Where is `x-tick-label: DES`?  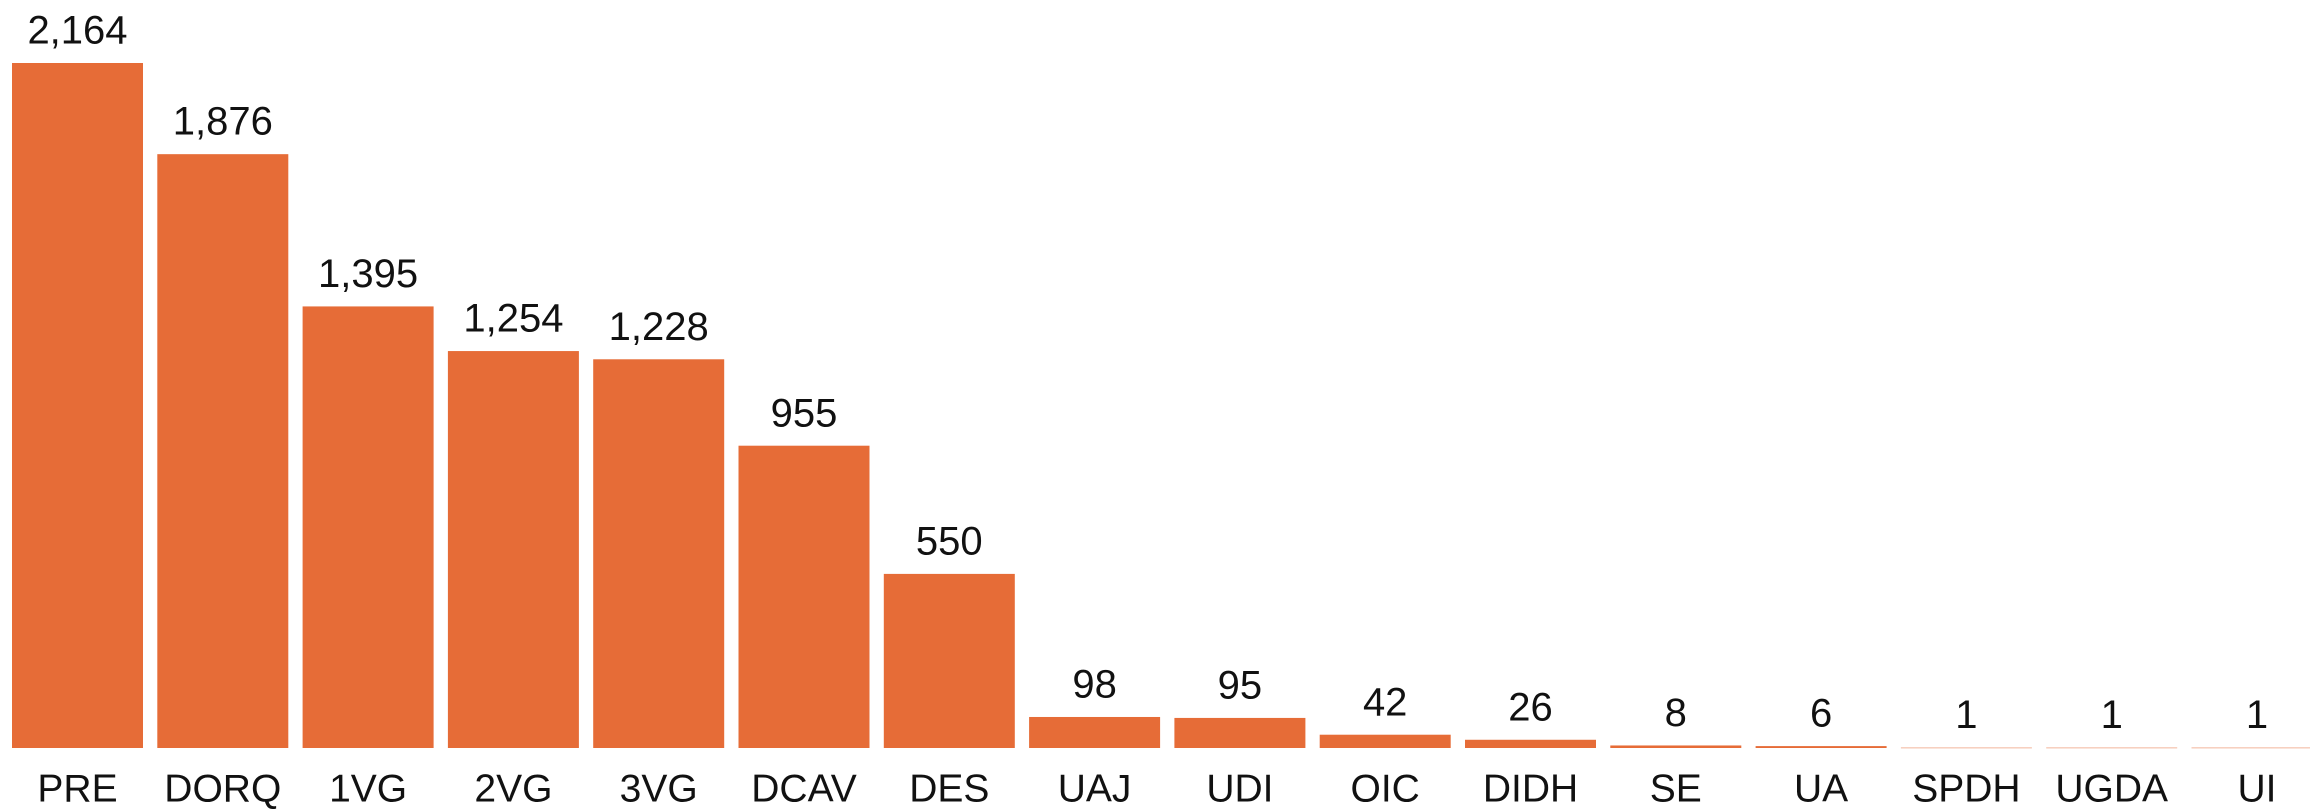
x-tick-label: DES is located at coordinates (949, 788).